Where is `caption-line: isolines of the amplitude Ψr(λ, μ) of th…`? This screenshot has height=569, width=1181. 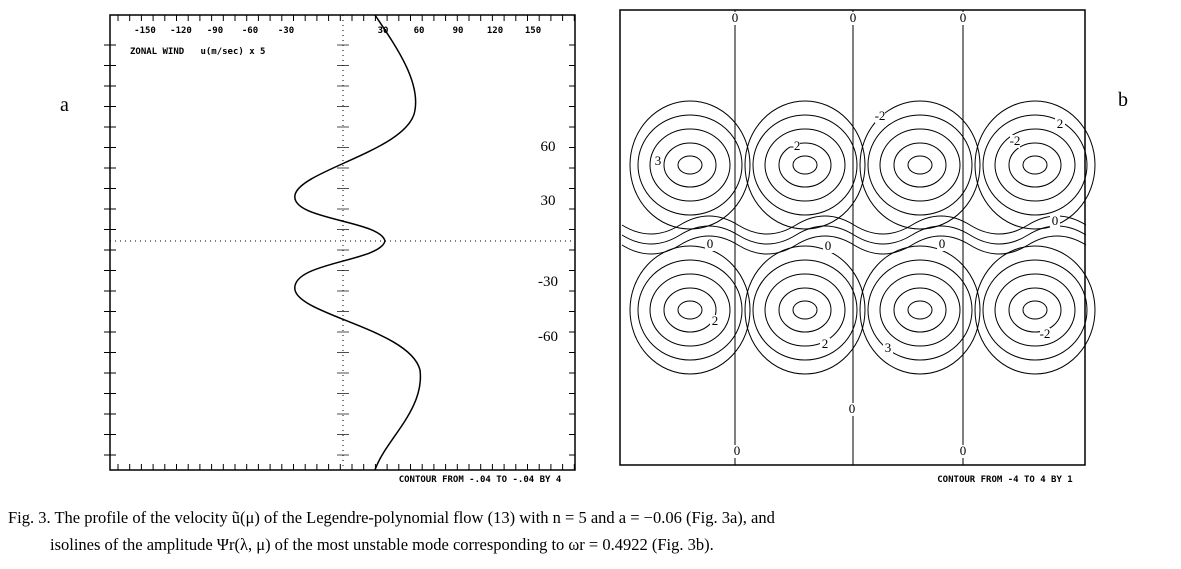
caption-line: isolines of the amplitude Ψr(λ, μ) of th… is located at coordinates (382, 544).